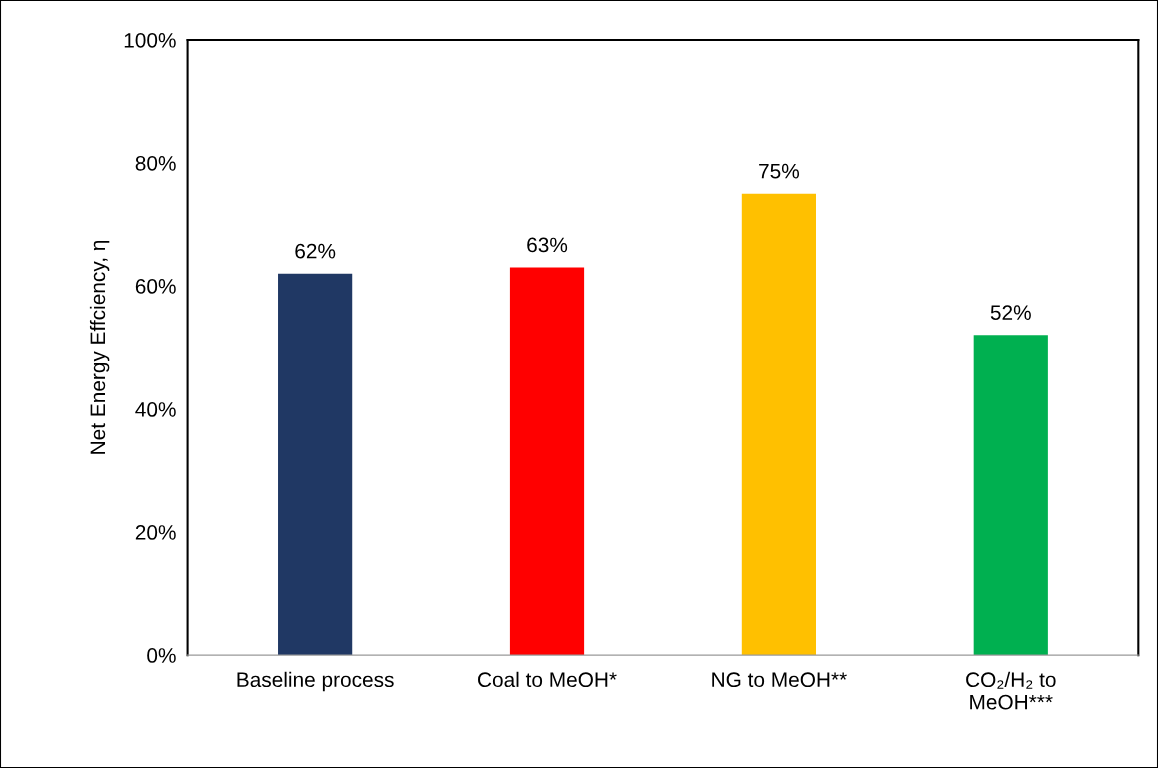  Describe the element at coordinates (155, 163) in the screenshot. I see `y-tick-label: 80%` at that location.